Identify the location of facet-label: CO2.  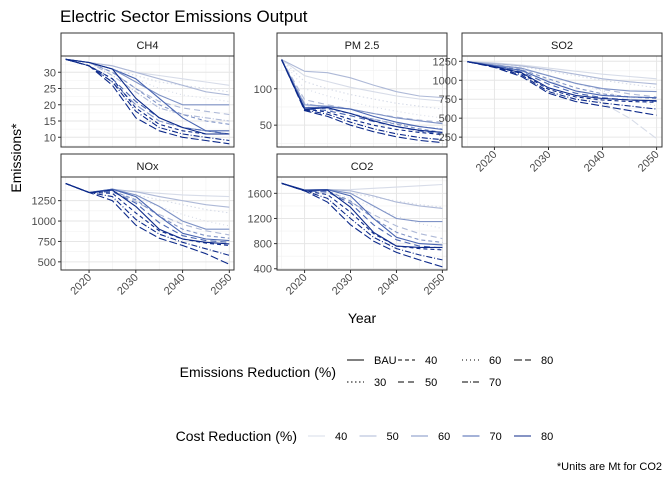
(362, 167).